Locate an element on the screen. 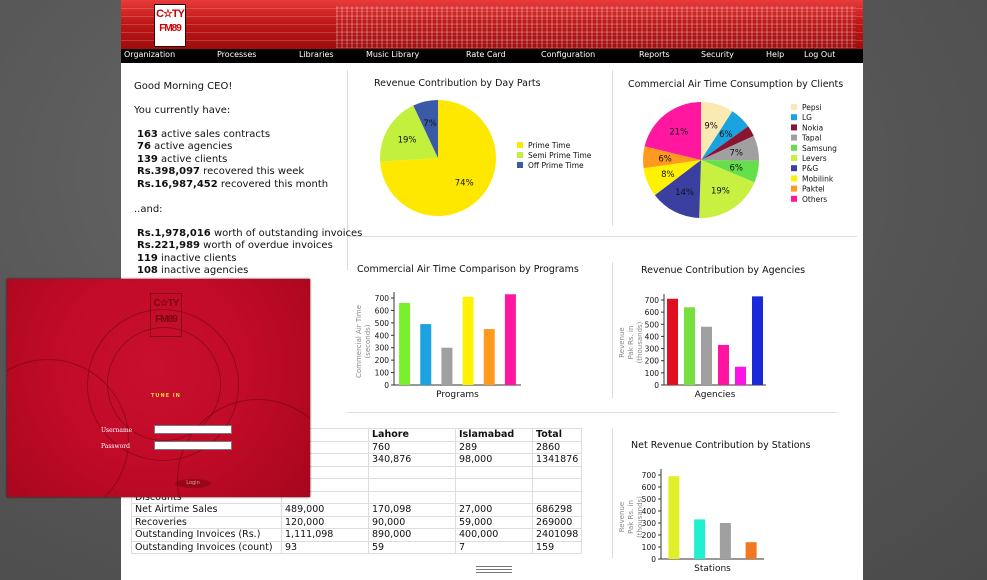 The image size is (987, 580). login-button: Login is located at coordinates (193, 483).